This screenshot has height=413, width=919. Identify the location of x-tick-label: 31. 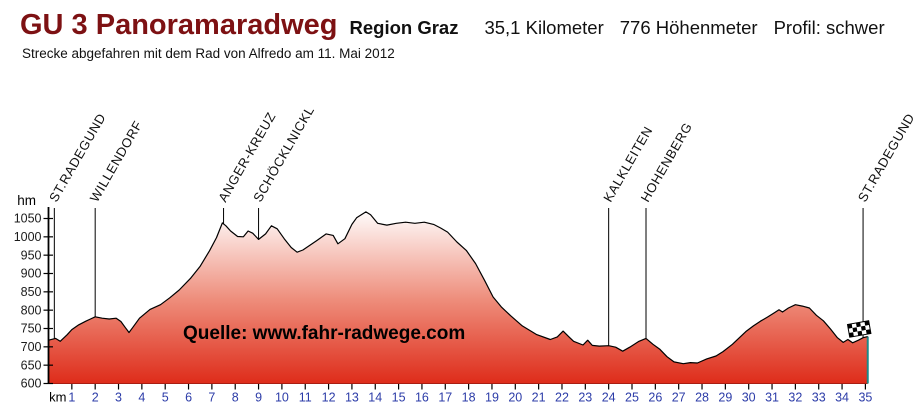
(772, 398).